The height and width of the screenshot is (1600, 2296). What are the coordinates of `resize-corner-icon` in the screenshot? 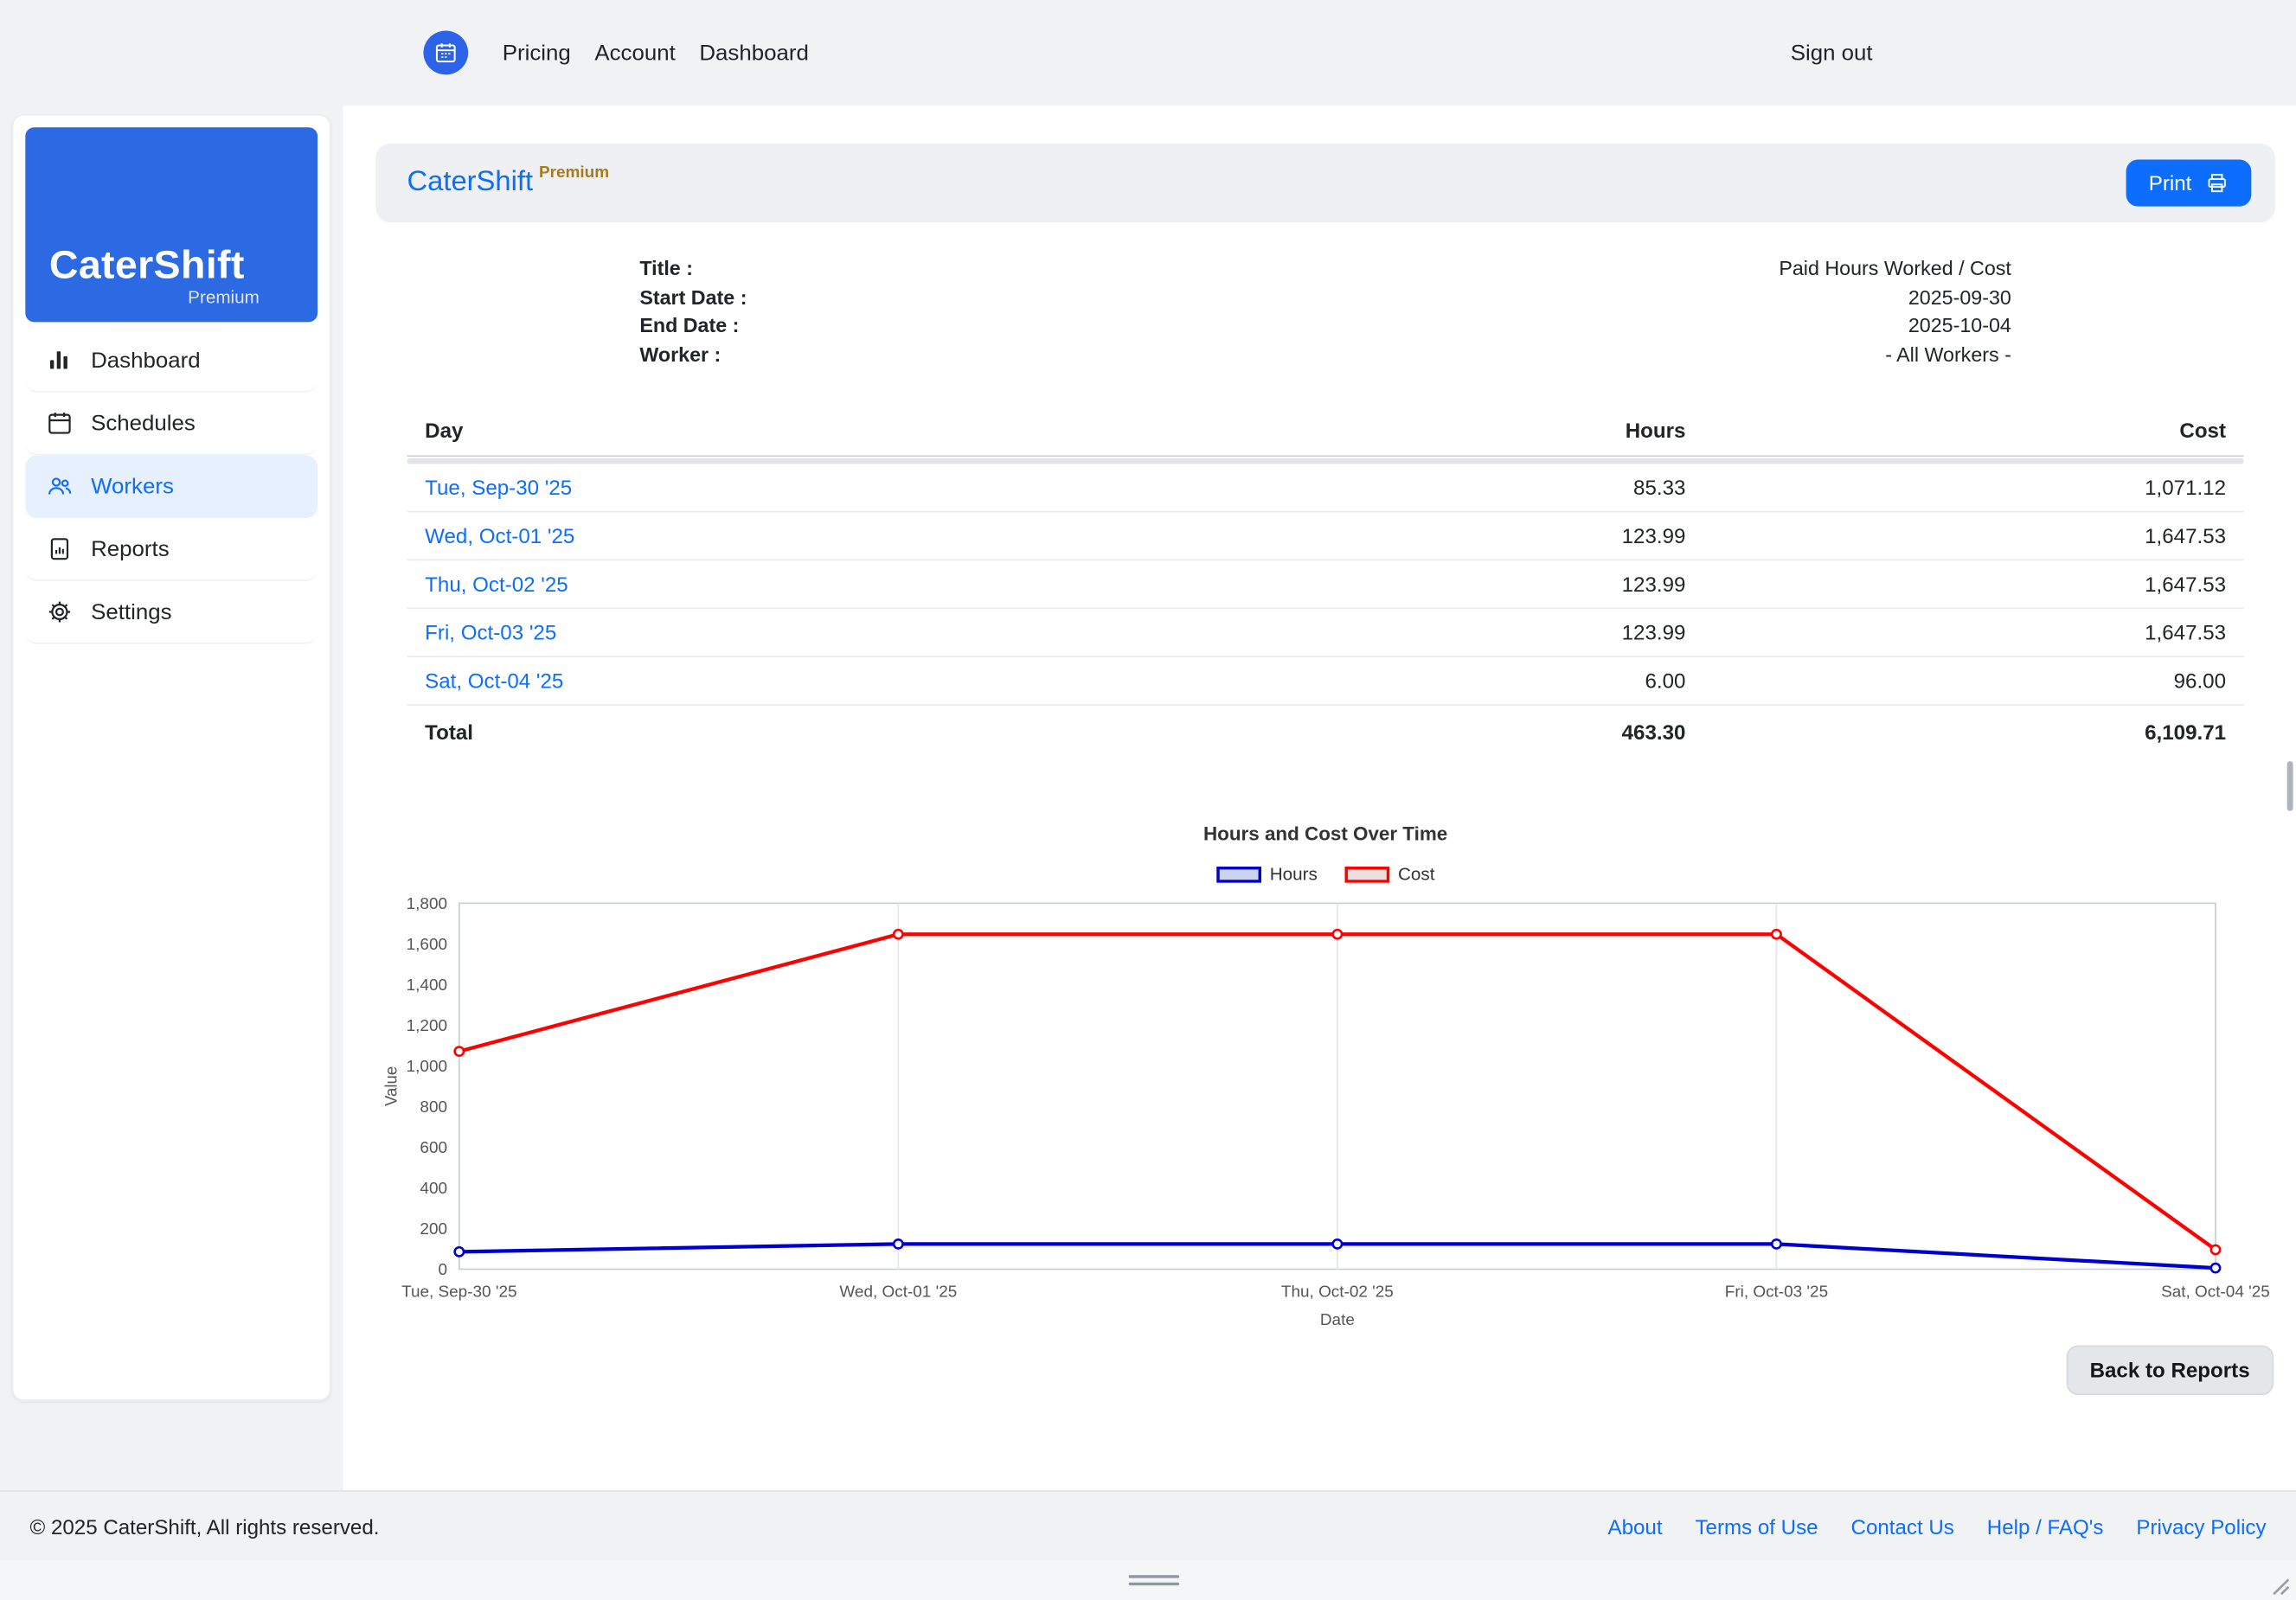 It's located at (2279, 1585).